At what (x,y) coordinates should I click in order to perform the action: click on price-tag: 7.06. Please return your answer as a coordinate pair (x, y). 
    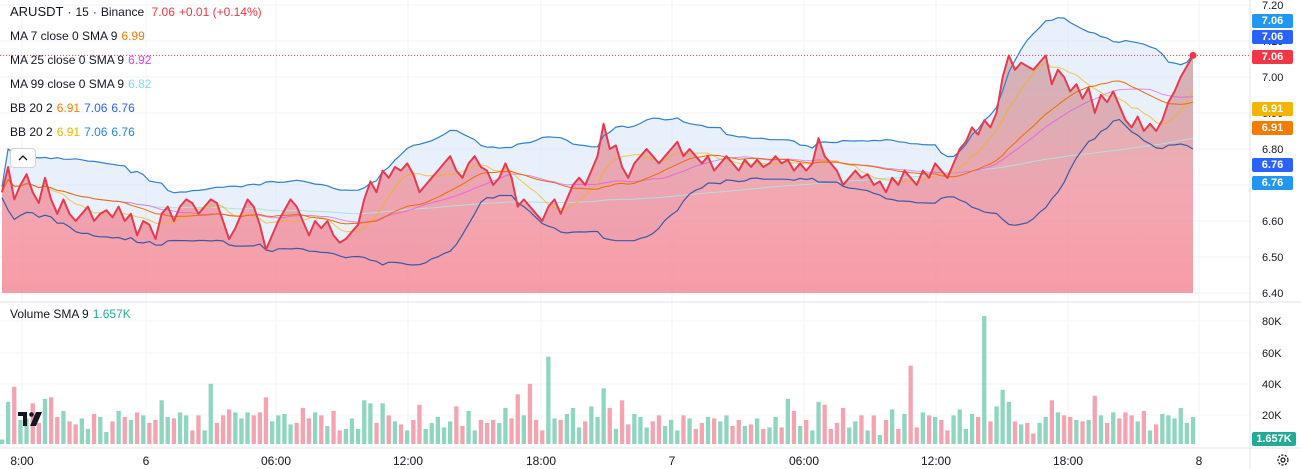
    Looking at the image, I should click on (1272, 57).